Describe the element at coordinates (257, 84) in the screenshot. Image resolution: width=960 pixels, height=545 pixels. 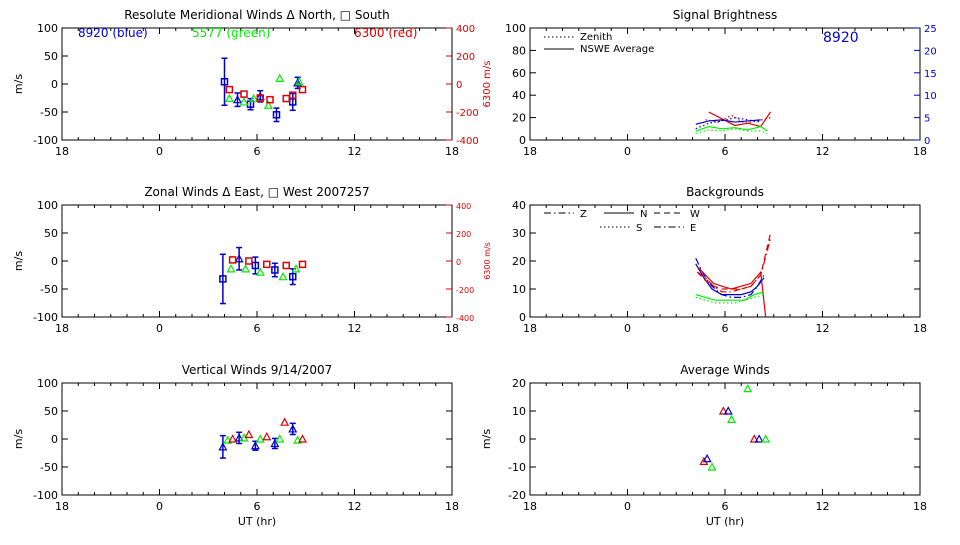
I see `meridional-frame` at that location.